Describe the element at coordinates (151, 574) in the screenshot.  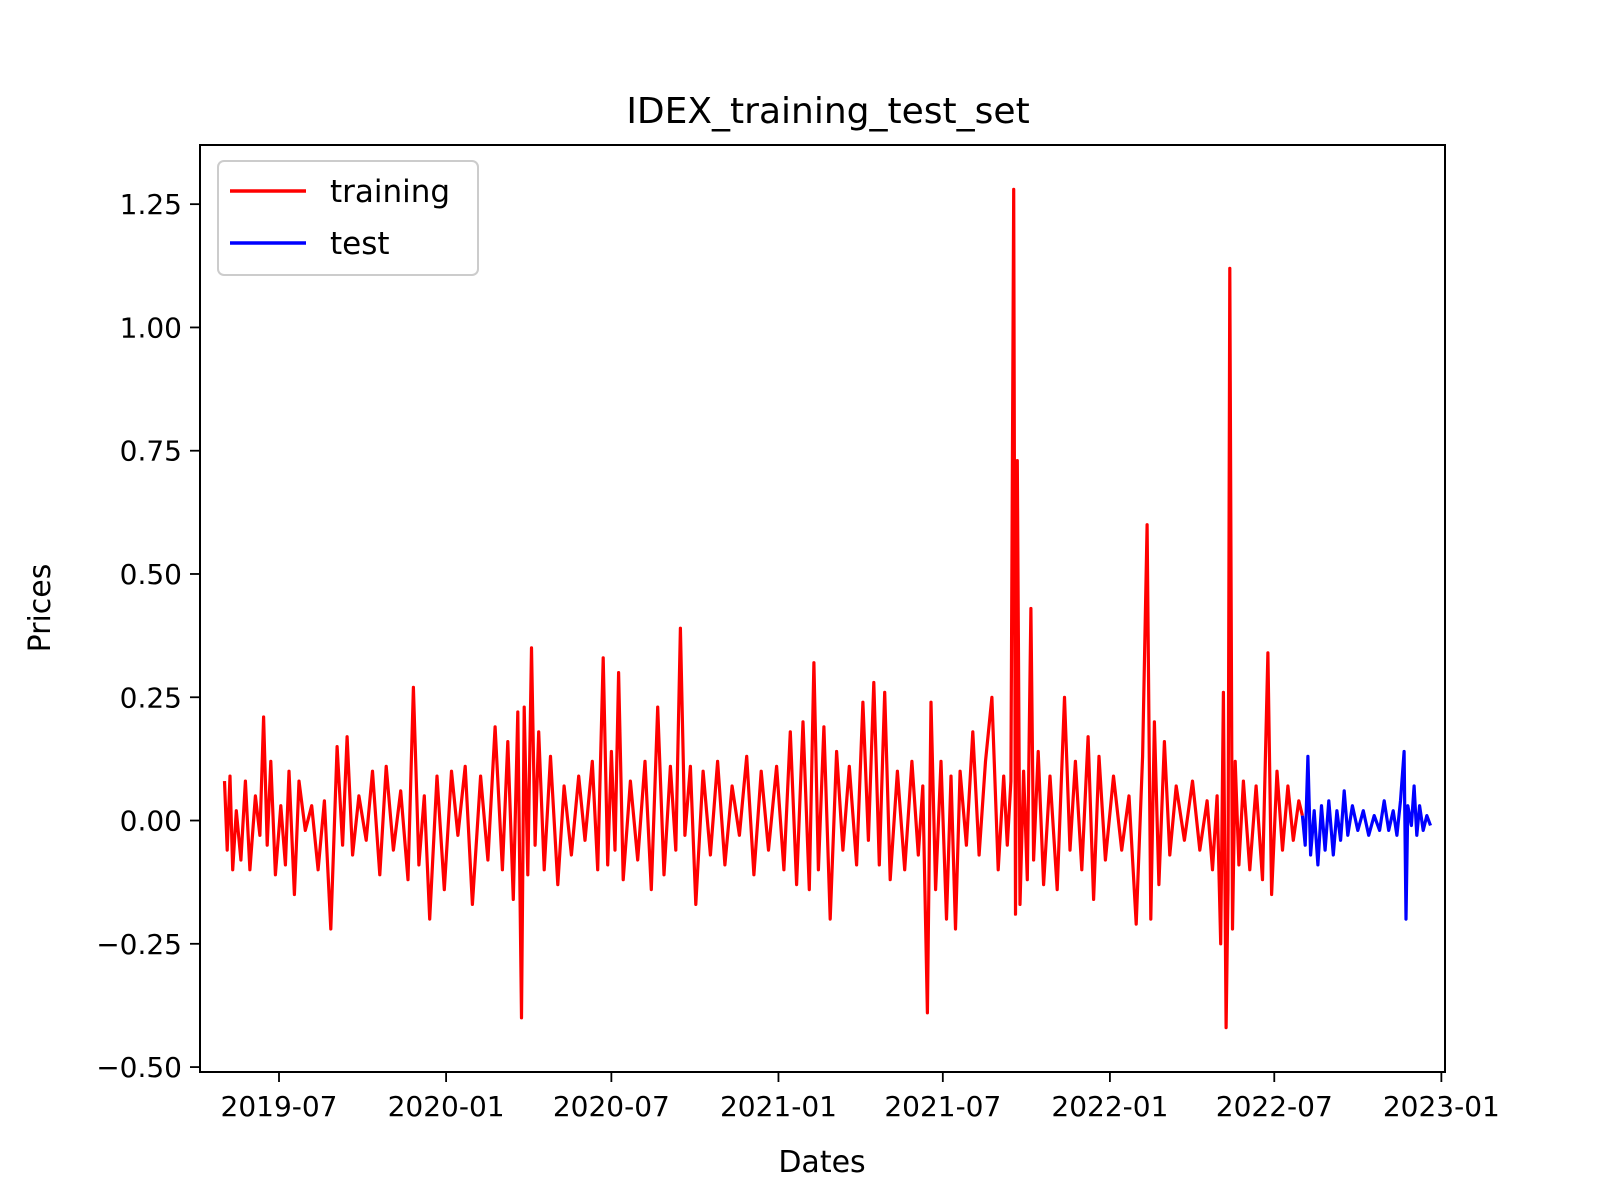
I see `y-tick-label: 0.50` at that location.